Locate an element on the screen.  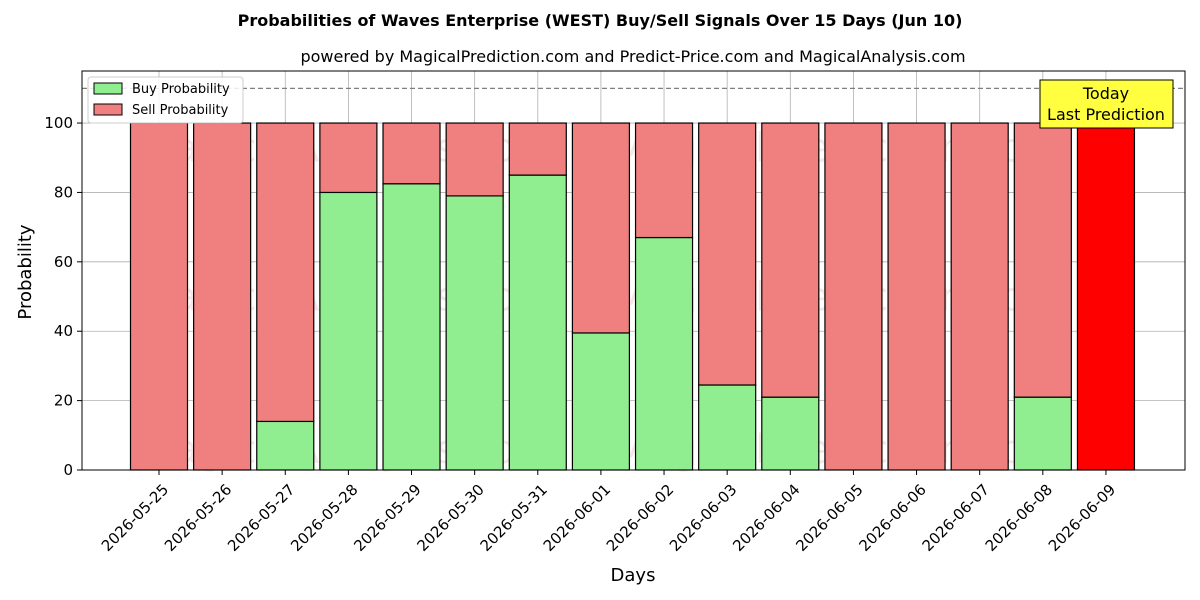
today-annotation: Today Last Prediction is located at coordinates (1106, 104).